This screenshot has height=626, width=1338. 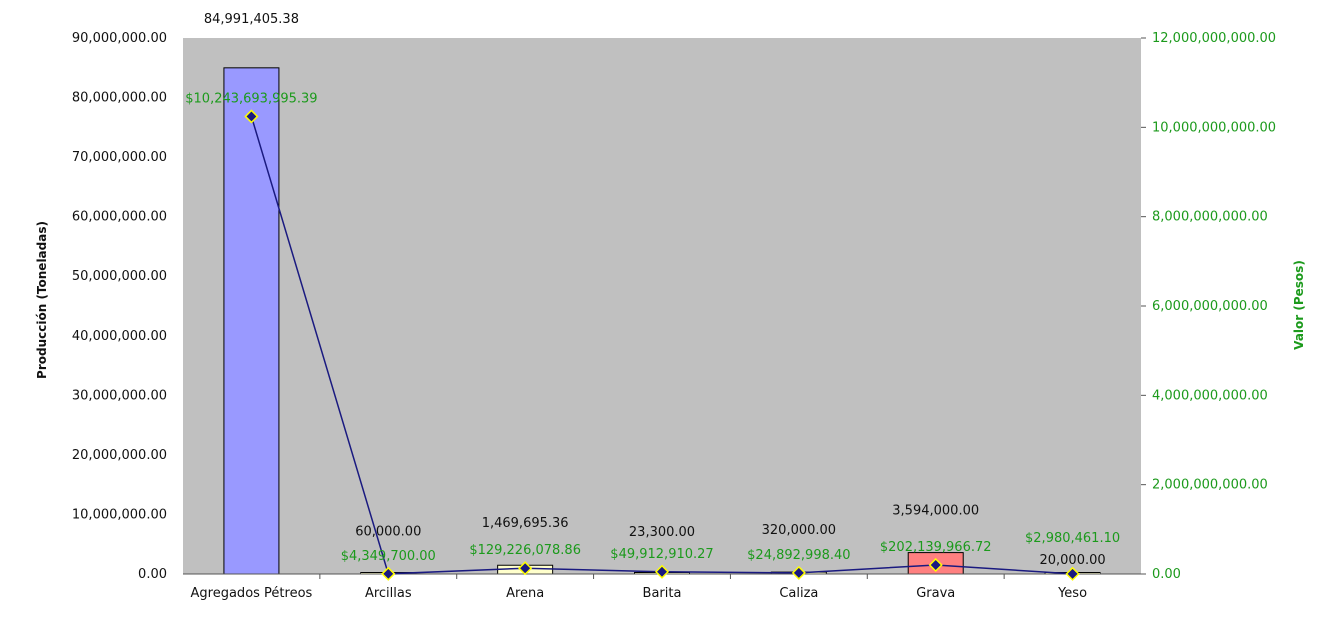 I want to click on bar-label-4: 320,000.00, so click(x=799, y=530).